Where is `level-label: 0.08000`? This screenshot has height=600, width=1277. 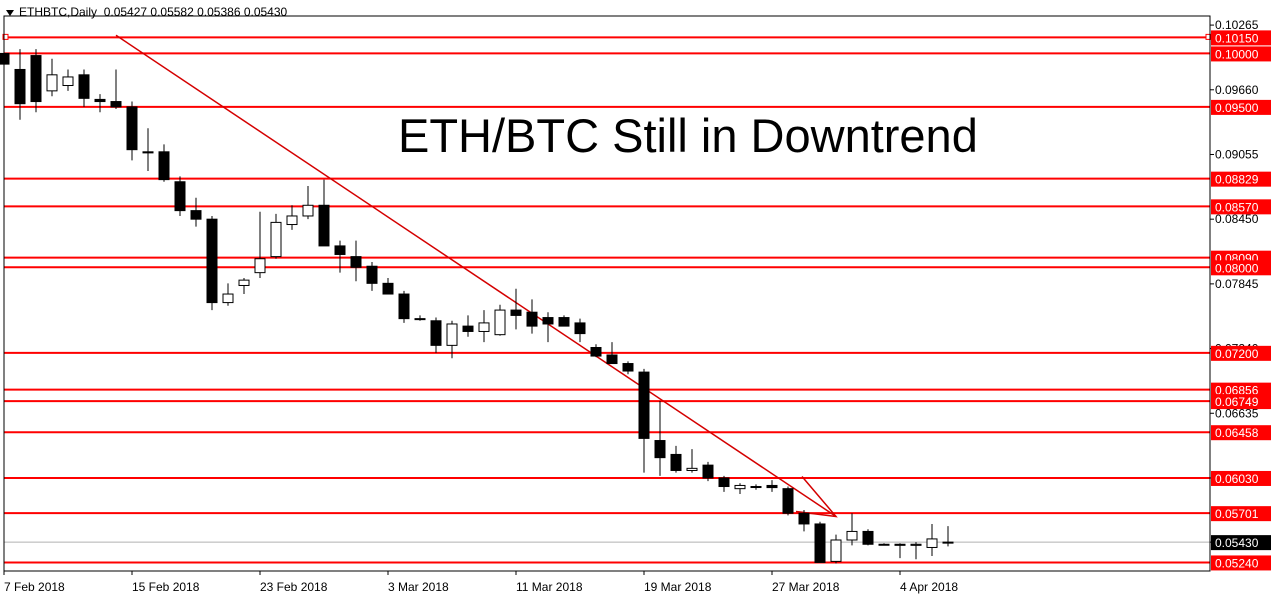
level-label: 0.08000 is located at coordinates (1237, 268).